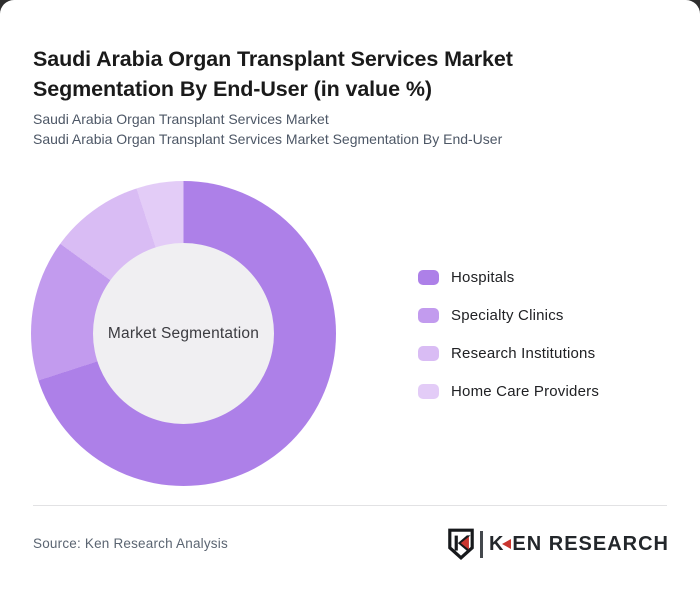  Describe the element at coordinates (461, 544) in the screenshot. I see `ken-research-shield-icon` at that location.